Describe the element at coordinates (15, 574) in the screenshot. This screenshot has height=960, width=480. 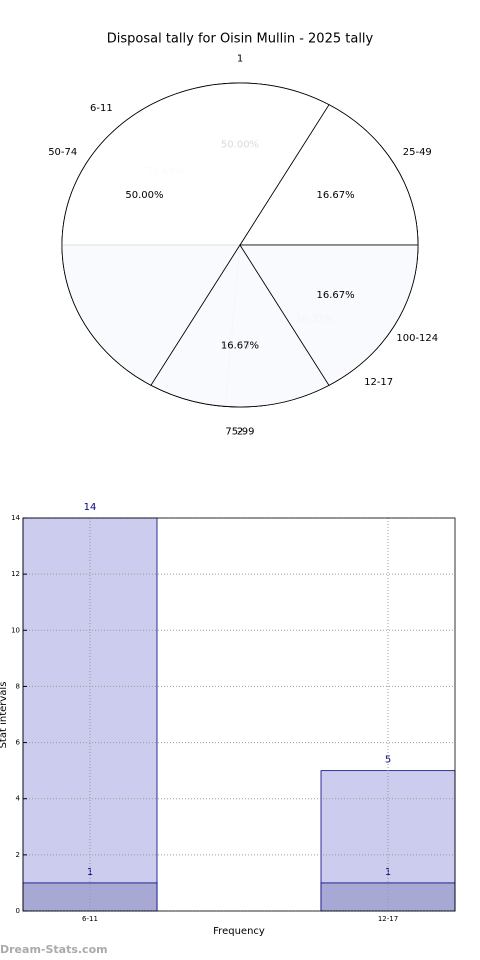
I see `y-tick-label: 12` at that location.